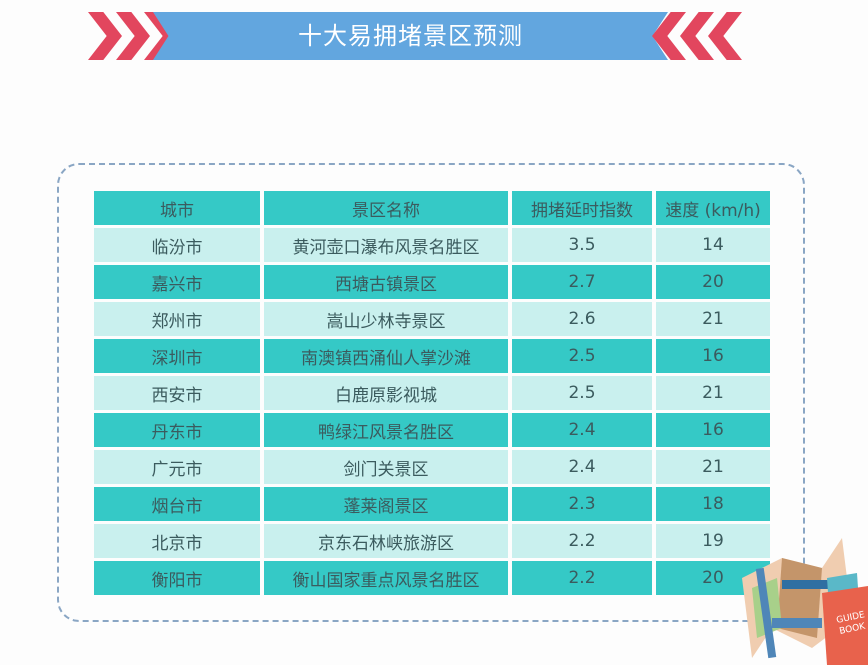 The height and width of the screenshot is (665, 868). Describe the element at coordinates (582, 282) in the screenshot. I see `index-cell: 2.7` at that location.